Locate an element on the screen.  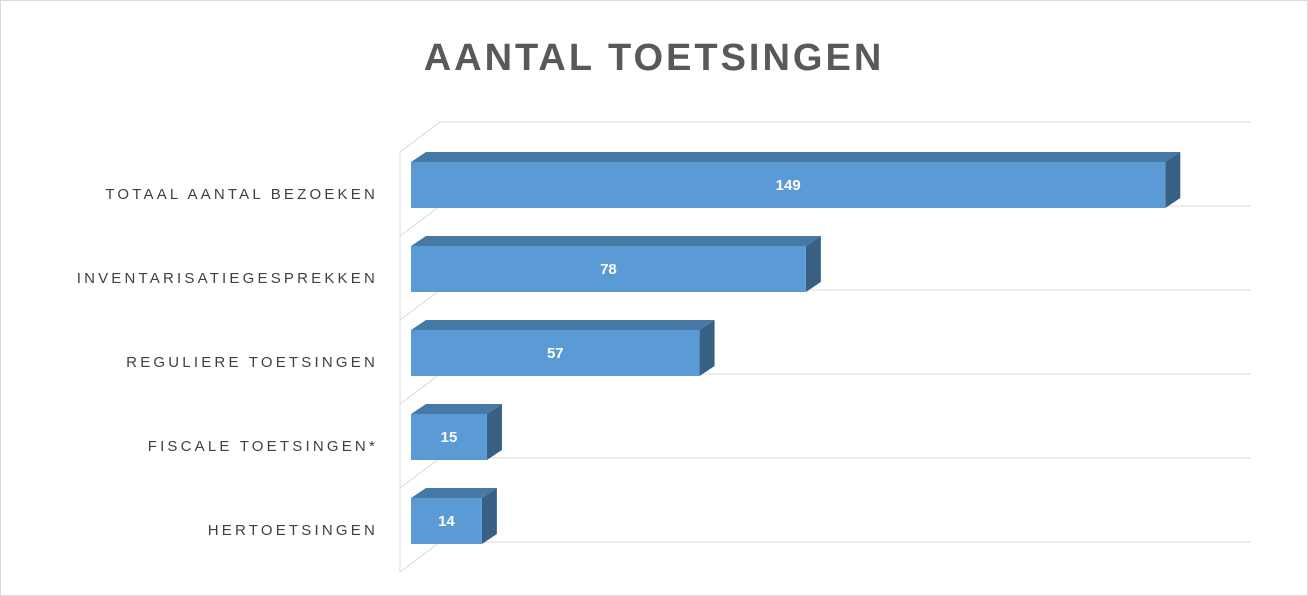
category-label: TOTAAL AANTAL BEZOEKEN is located at coordinates (241, 194).